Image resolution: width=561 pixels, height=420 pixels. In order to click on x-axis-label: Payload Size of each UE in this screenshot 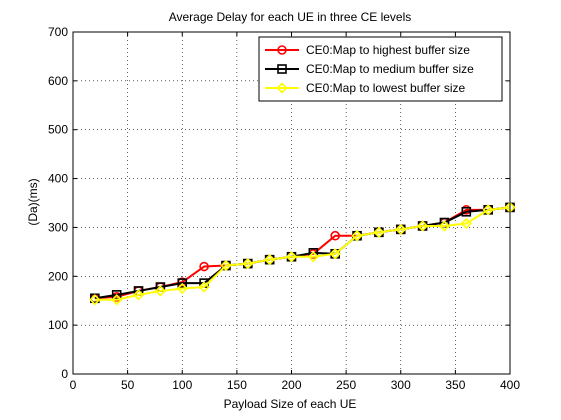, I will do `click(290, 404)`.